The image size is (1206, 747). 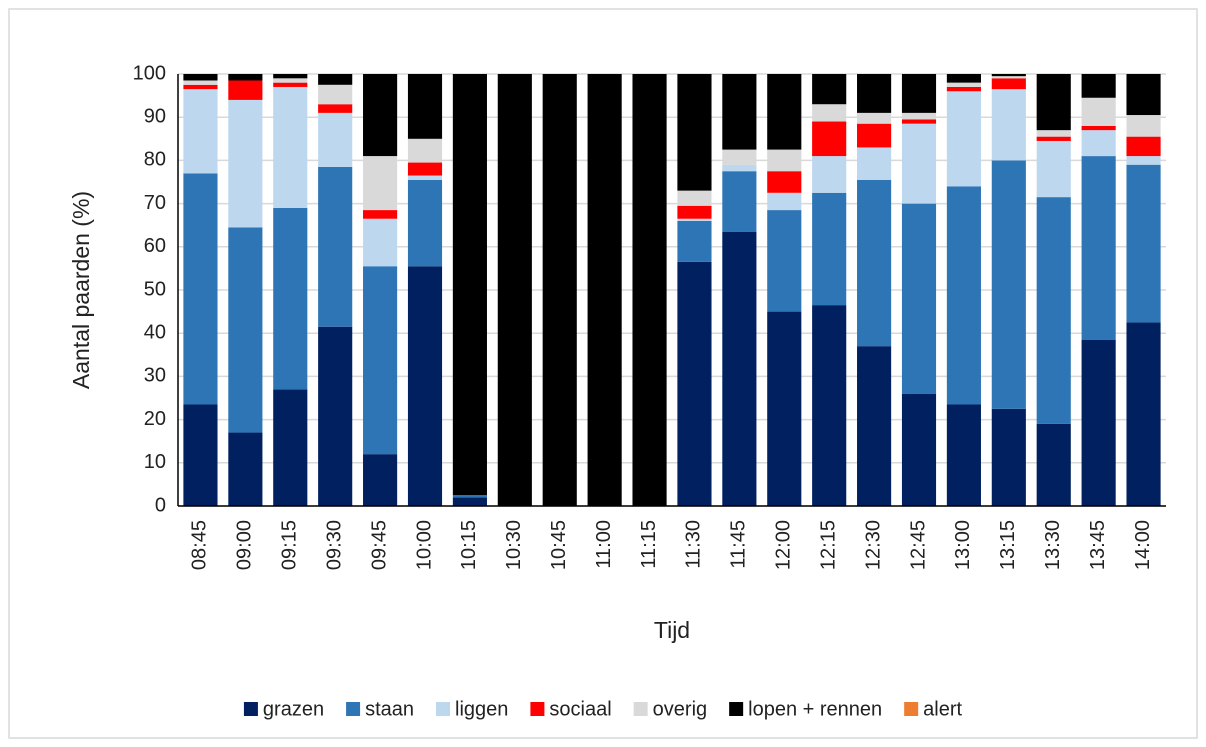 What do you see at coordinates (149, 73) in the screenshot?
I see `y-tick-label: 100` at bounding box center [149, 73].